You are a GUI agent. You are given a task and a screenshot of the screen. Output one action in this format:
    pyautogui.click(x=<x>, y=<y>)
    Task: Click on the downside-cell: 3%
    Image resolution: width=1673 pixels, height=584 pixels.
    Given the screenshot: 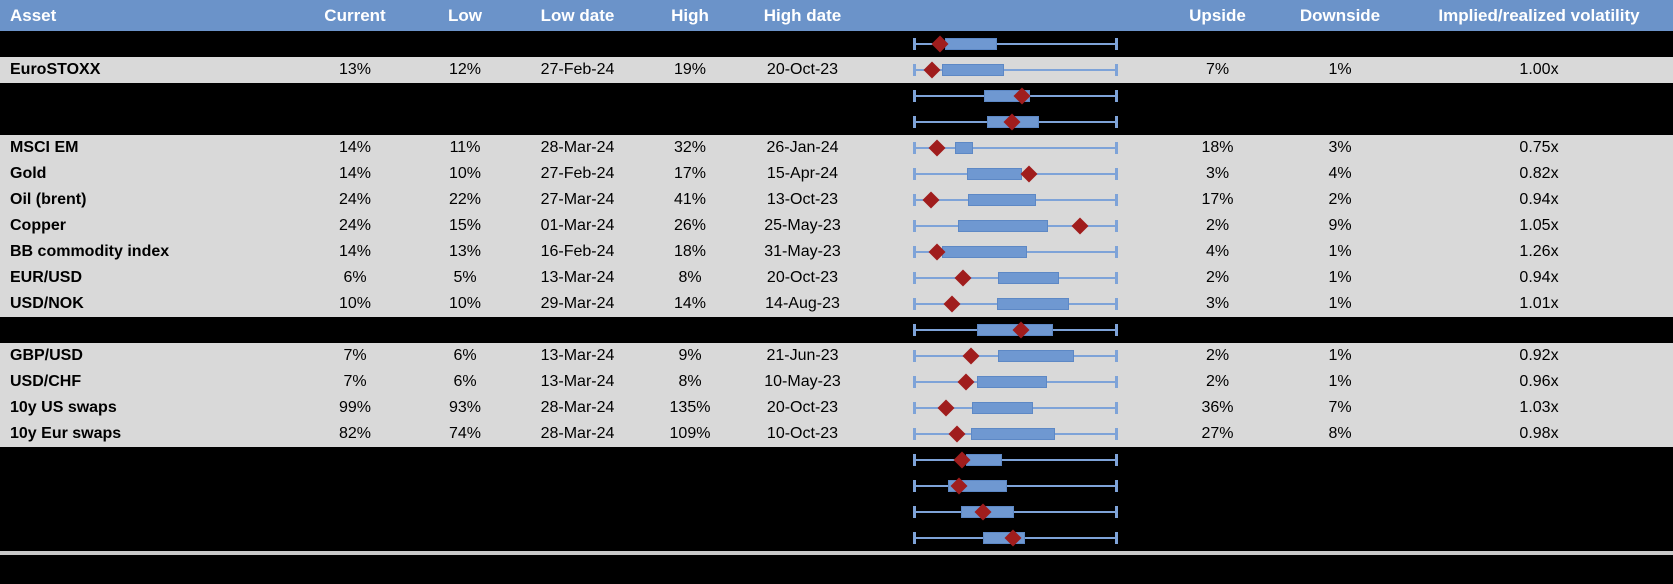 What is the action you would take?
    pyautogui.click(x=1340, y=147)
    